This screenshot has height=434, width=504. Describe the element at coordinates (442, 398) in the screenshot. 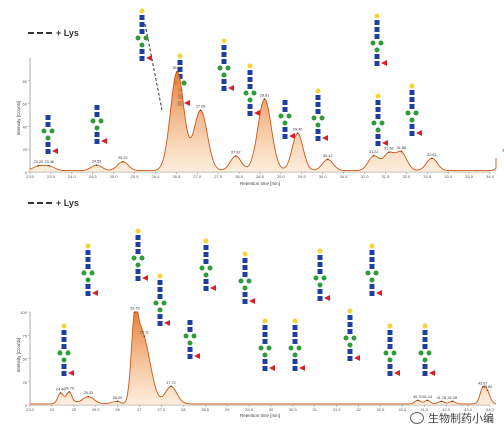

I see `peak-label: 41.78` at that location.